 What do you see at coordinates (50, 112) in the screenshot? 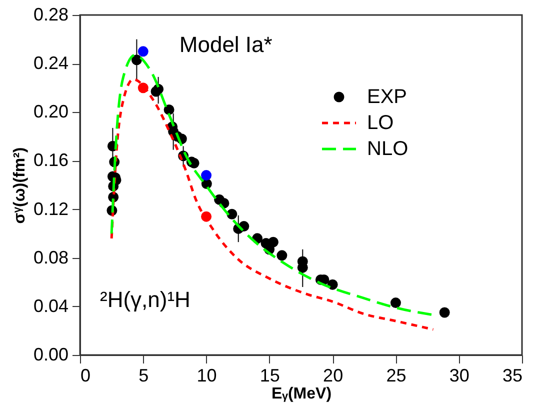
I see `y-tick-label: 0.20` at bounding box center [50, 112].